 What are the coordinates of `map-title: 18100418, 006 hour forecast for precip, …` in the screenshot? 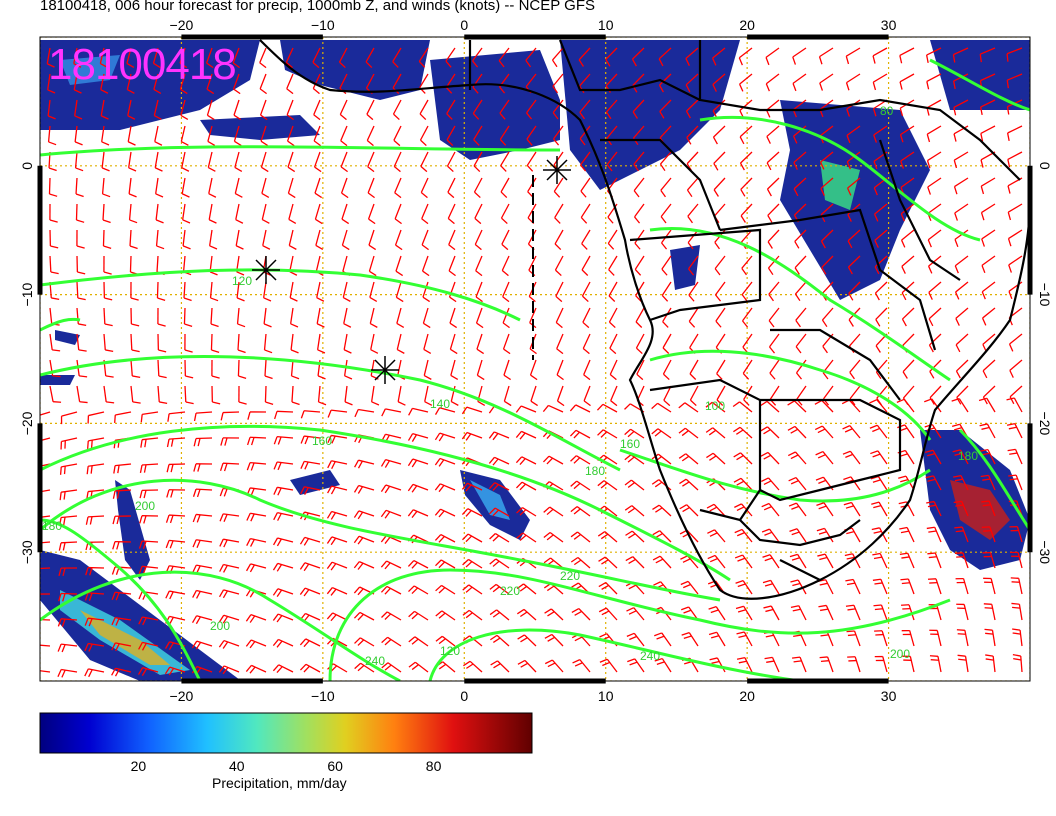 It's located at (317, 7).